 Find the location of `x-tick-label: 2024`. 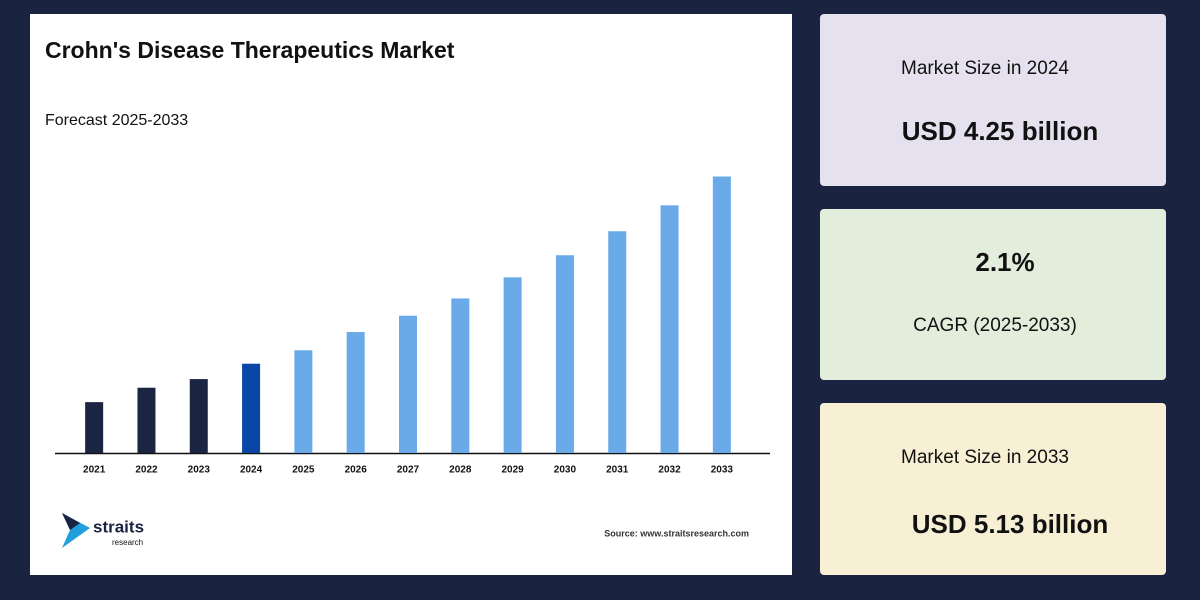

x-tick-label: 2024 is located at coordinates (251, 470).